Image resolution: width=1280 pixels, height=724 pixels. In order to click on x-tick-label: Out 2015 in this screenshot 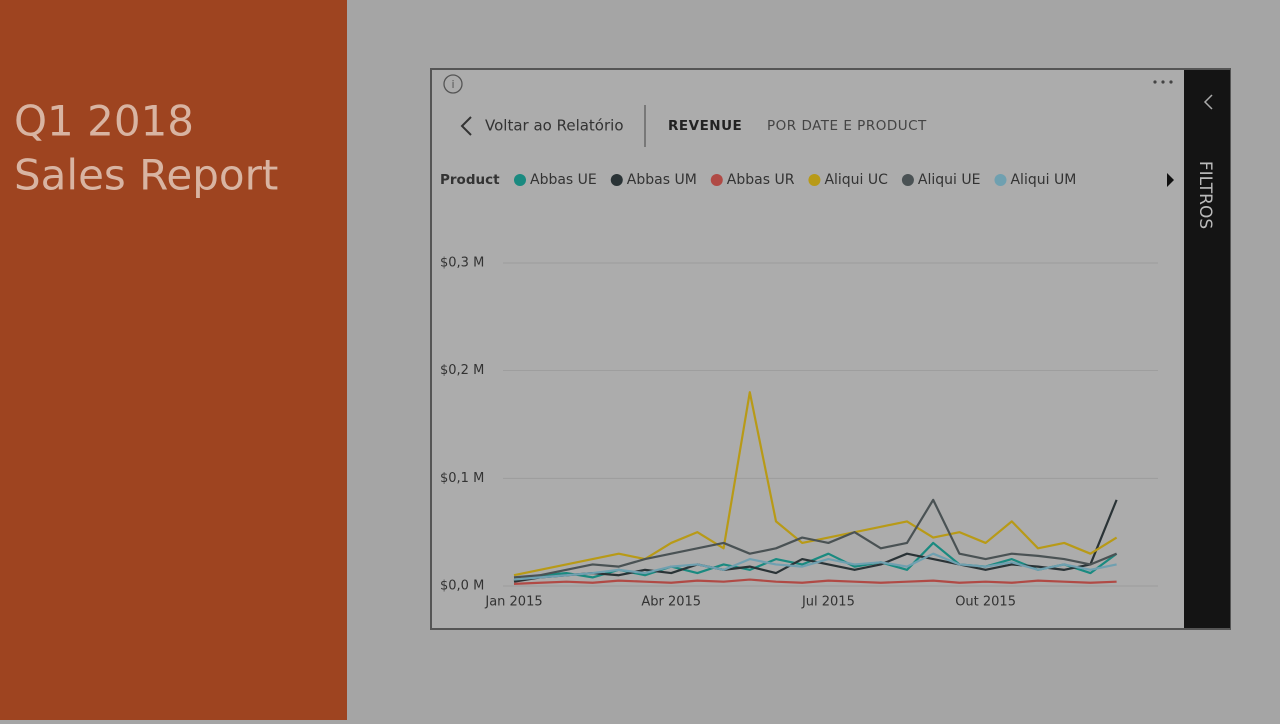, I will do `click(985, 602)`.